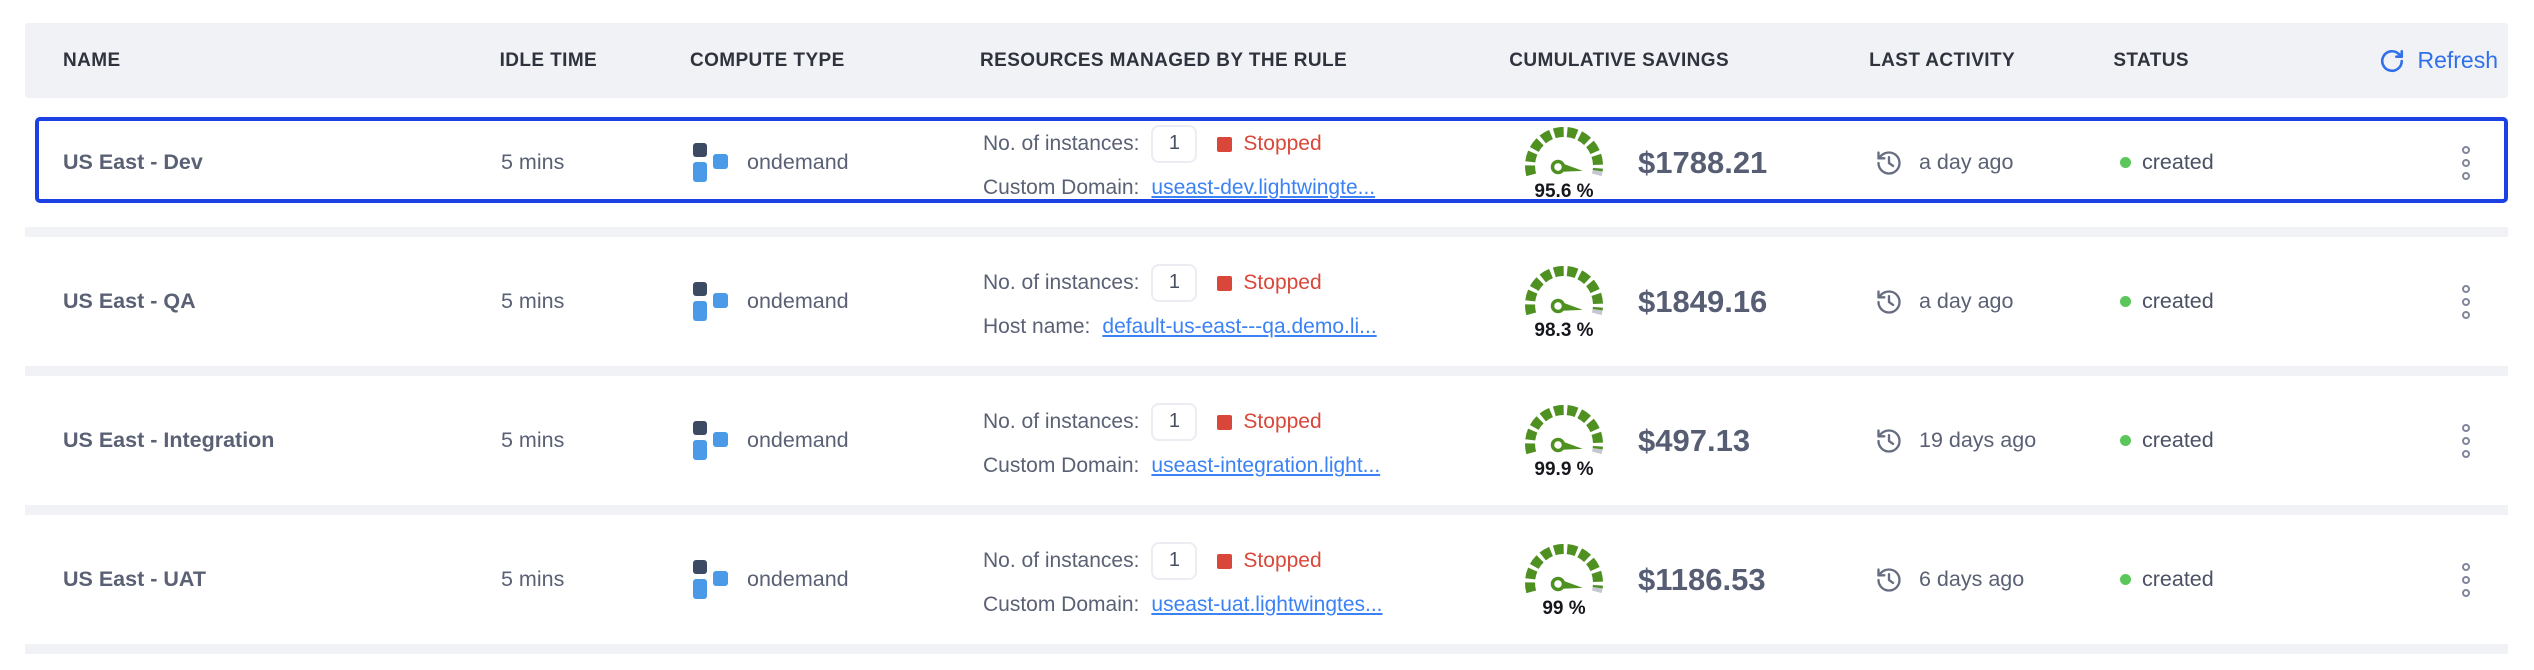 The width and height of the screenshot is (2534, 670). Describe the element at coordinates (1564, 579) in the screenshot. I see `savings-gauge: 99 %` at that location.